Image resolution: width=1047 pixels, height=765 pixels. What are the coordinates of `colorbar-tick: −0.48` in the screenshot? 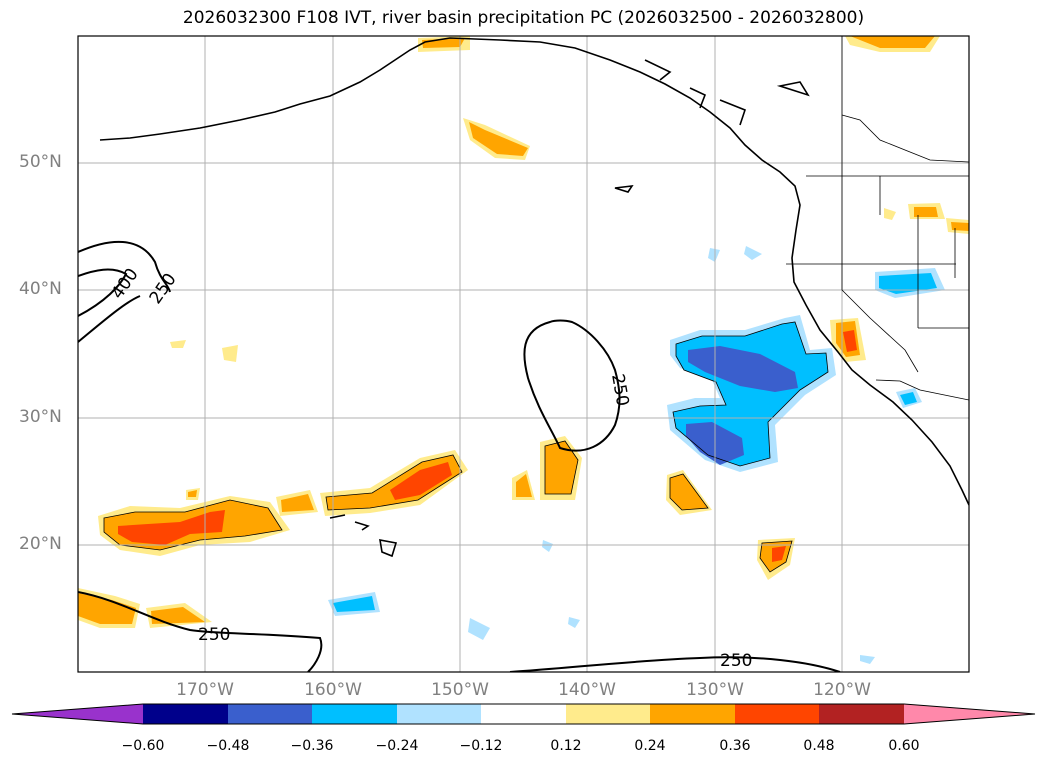 It's located at (228, 746).